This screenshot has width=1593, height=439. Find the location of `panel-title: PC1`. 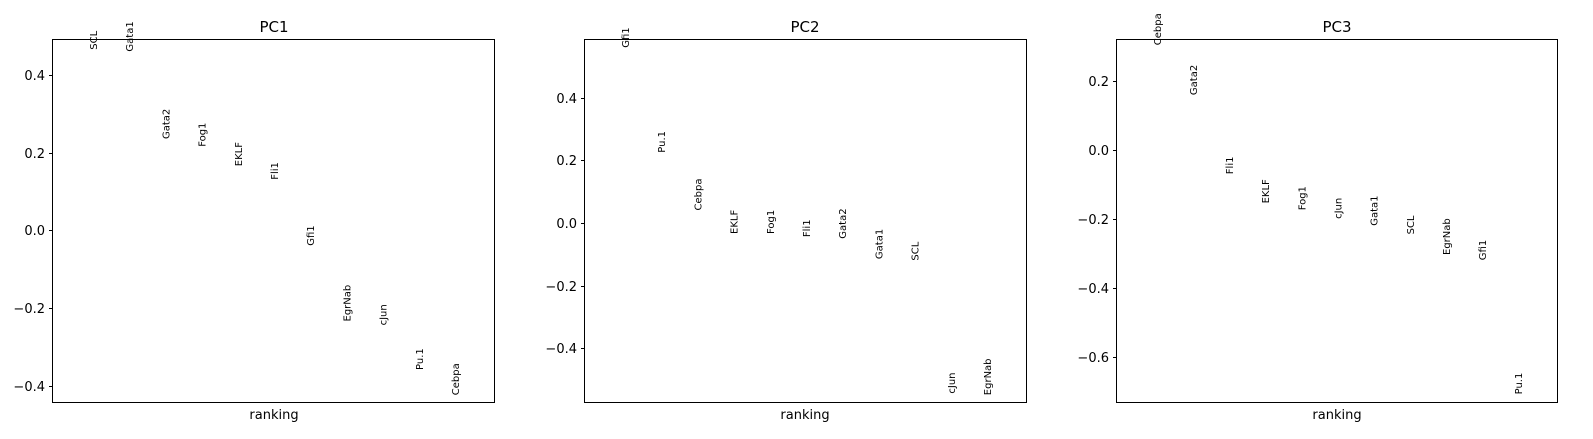

panel-title: PC1 is located at coordinates (273, 27).